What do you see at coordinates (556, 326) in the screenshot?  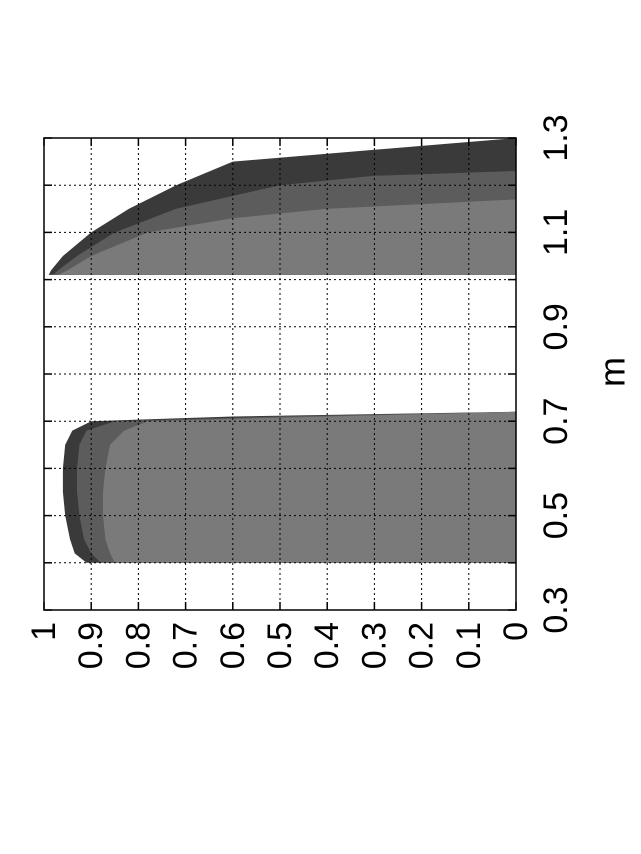 I see `x-tick-label: 0.9` at bounding box center [556, 326].